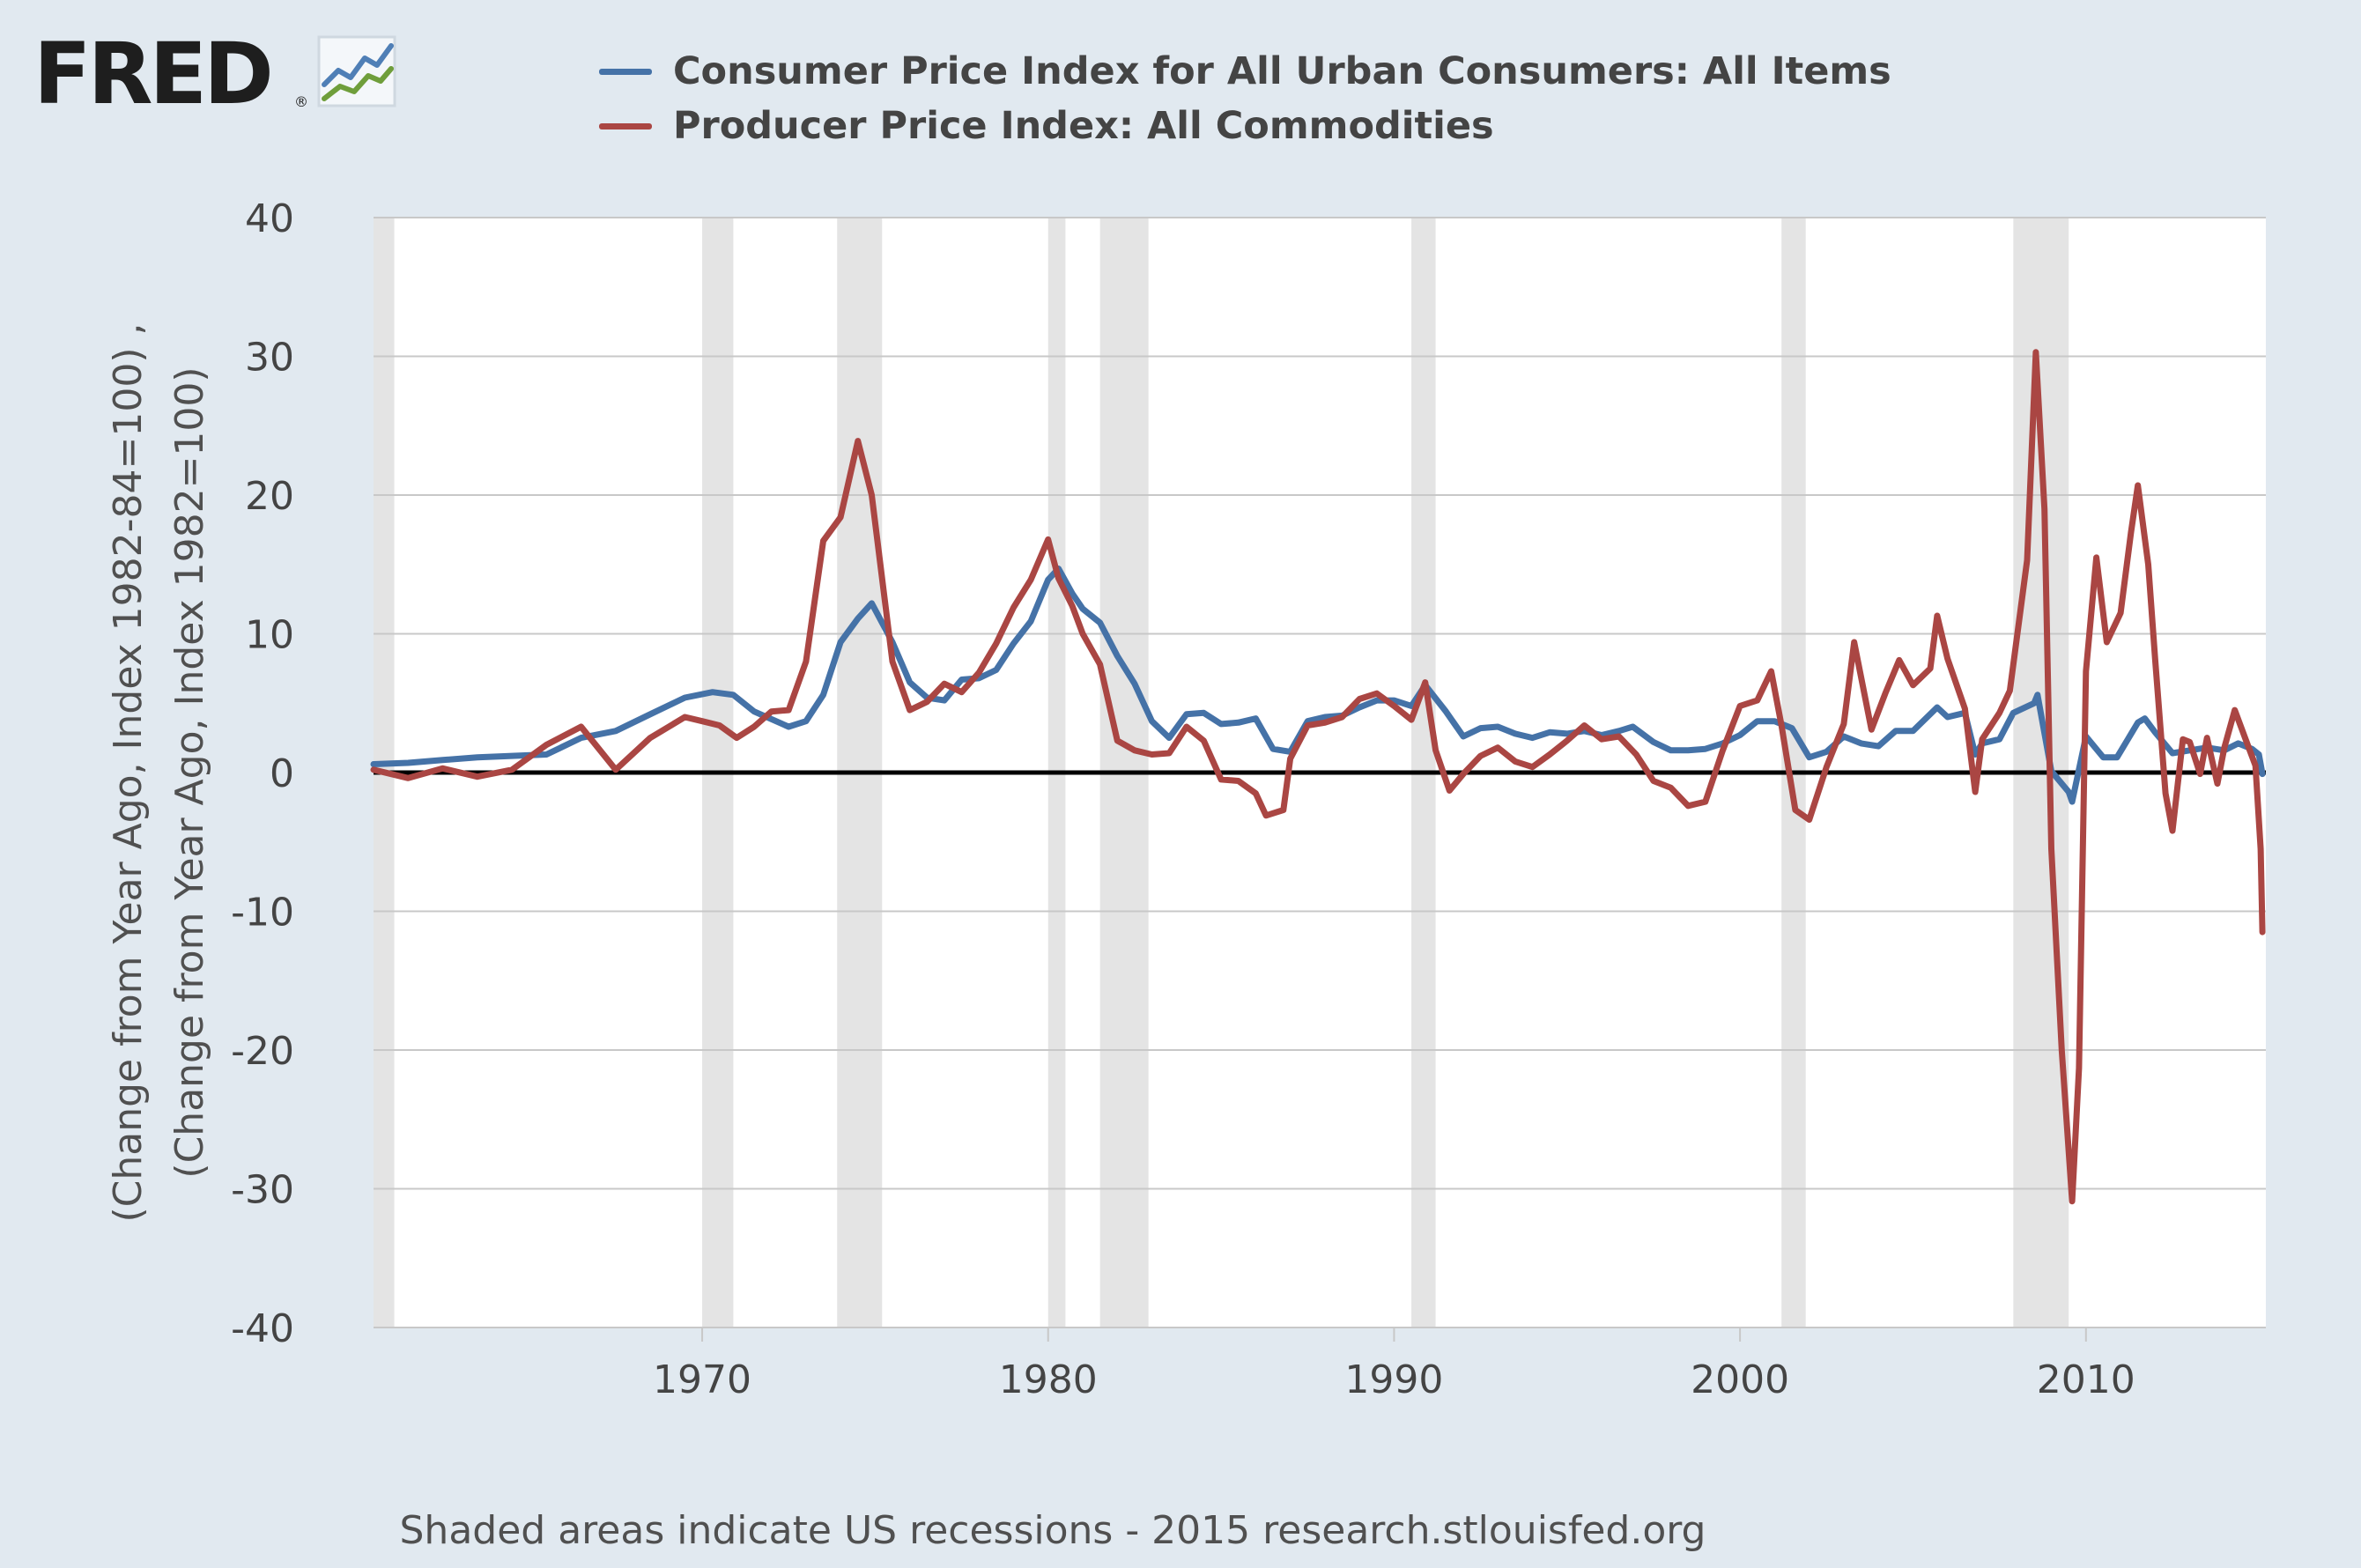  What do you see at coordinates (282, 773) in the screenshot?
I see `y-tick-label-4: 0` at bounding box center [282, 773].